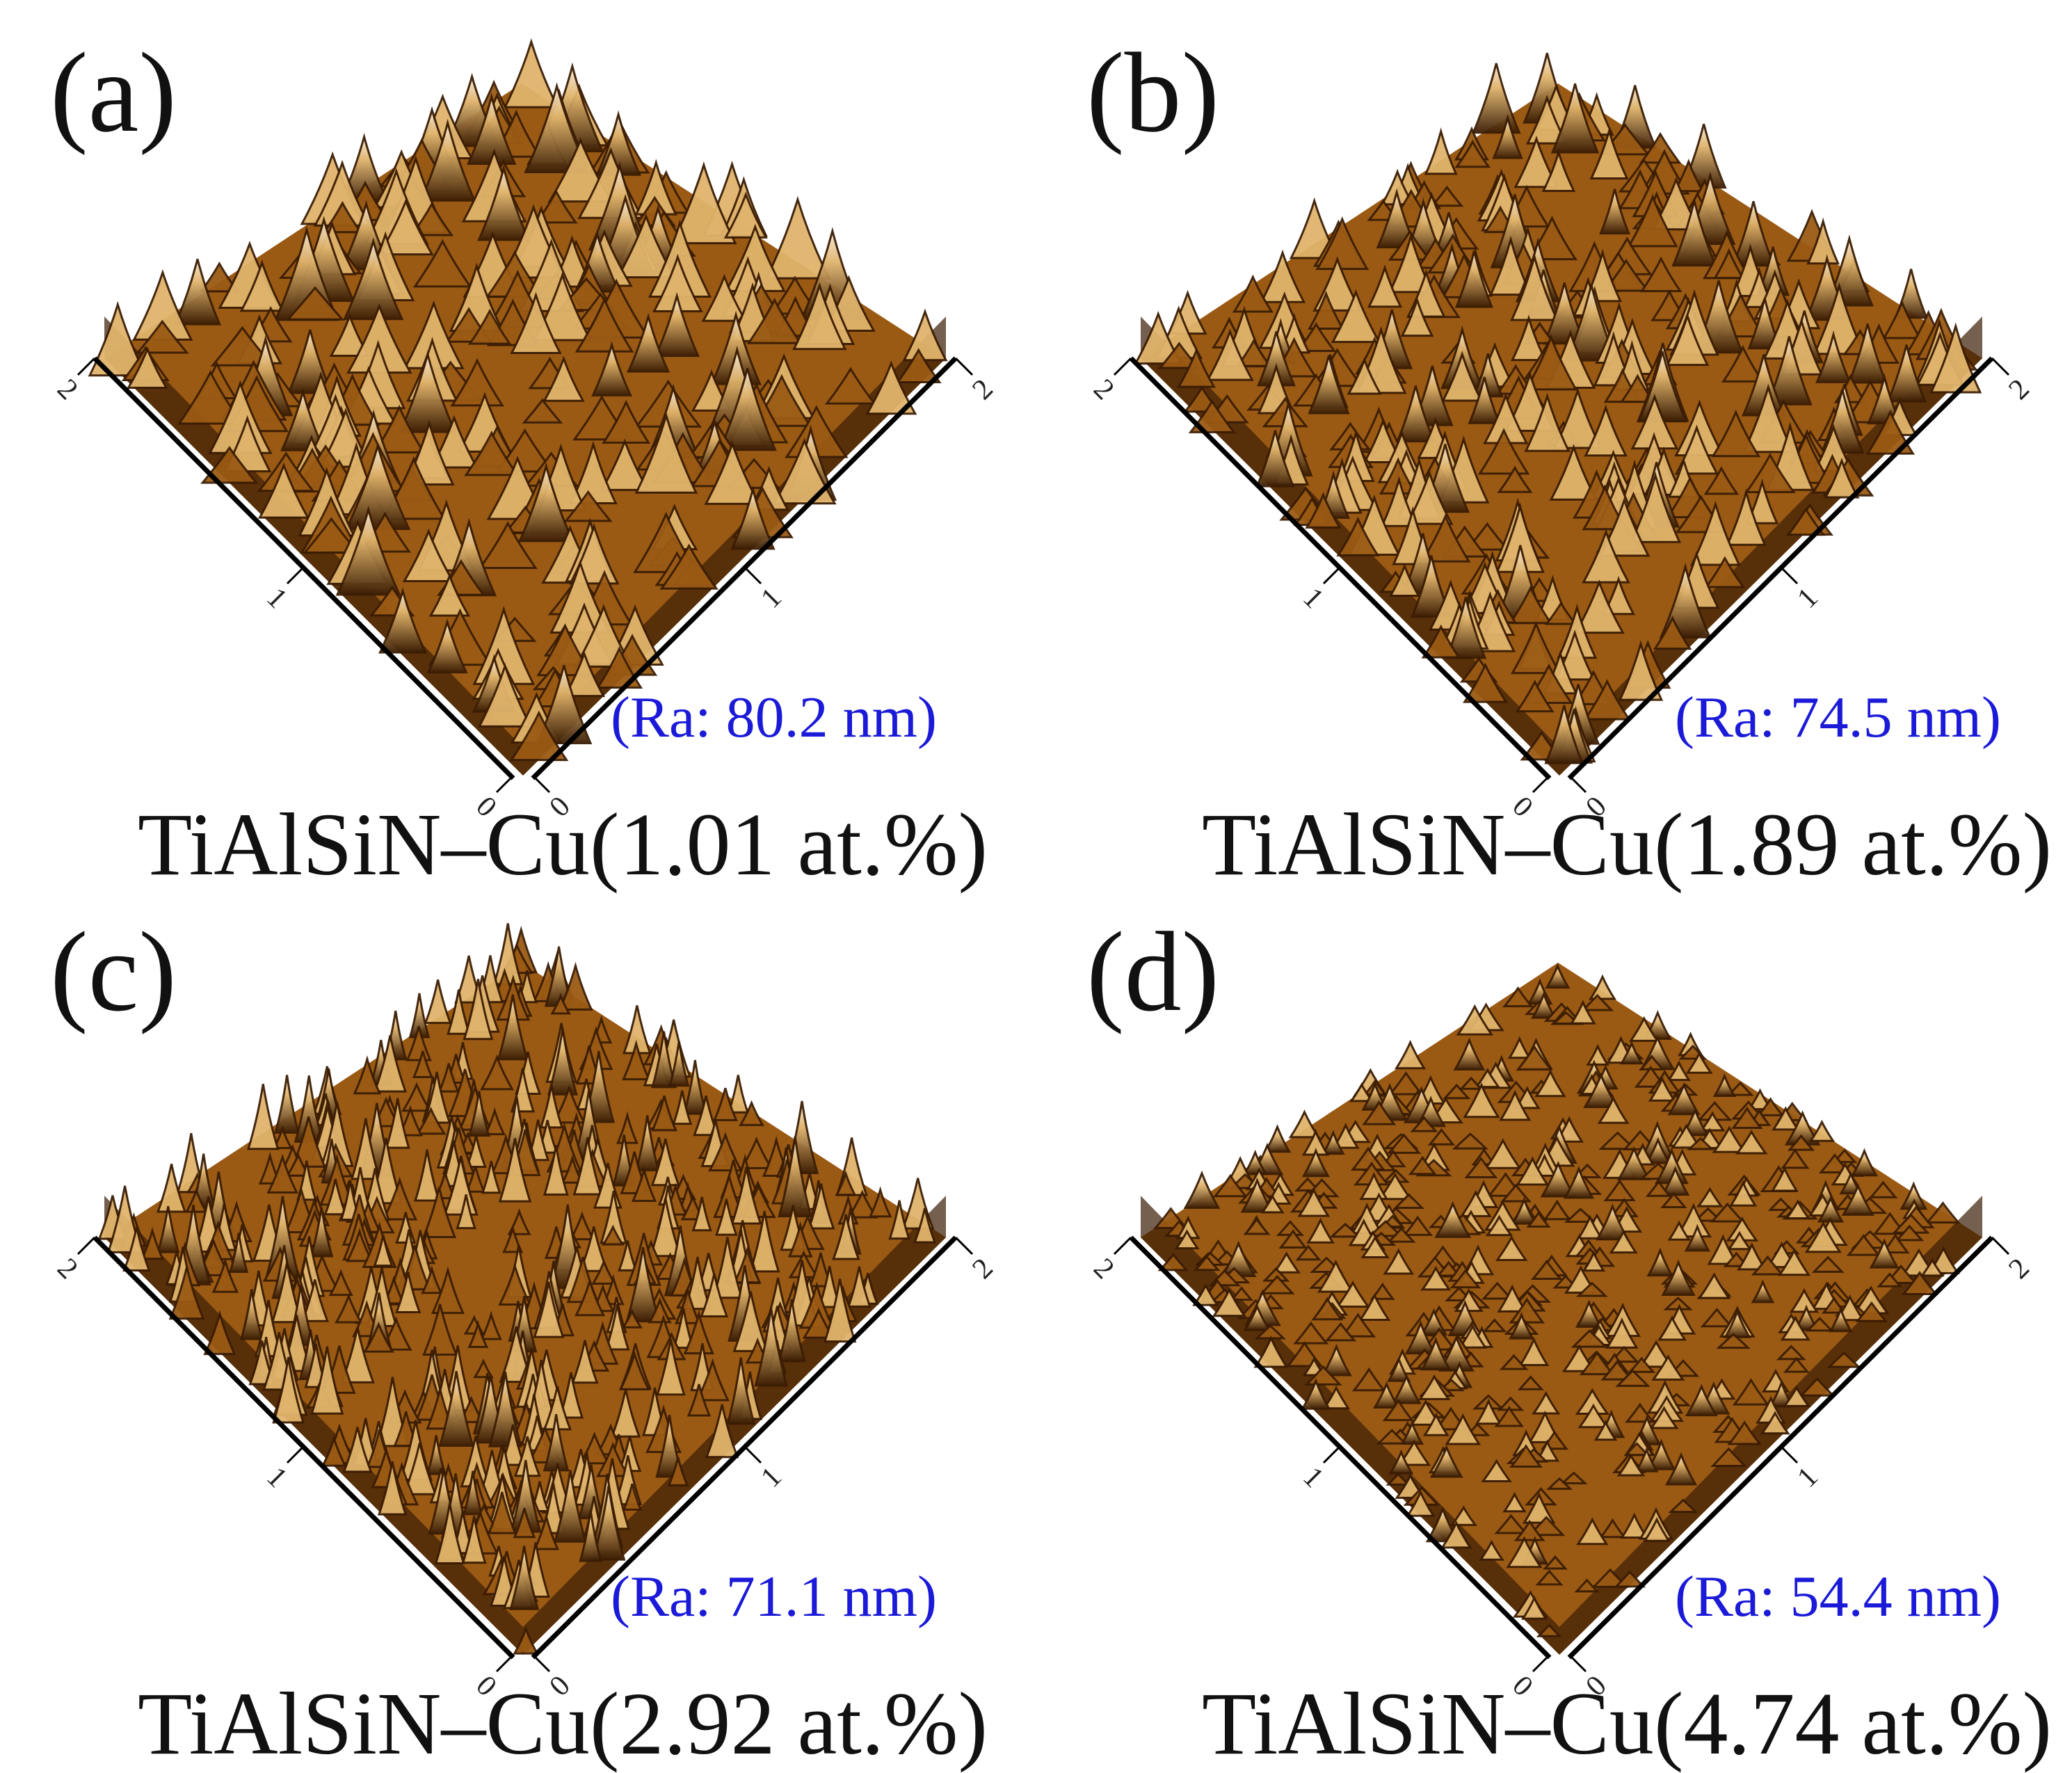 Image resolution: width=2072 pixels, height=1773 pixels. I want to click on sample-caption: TiAlSiN–Cu(2.92 at.%), so click(563, 1723).